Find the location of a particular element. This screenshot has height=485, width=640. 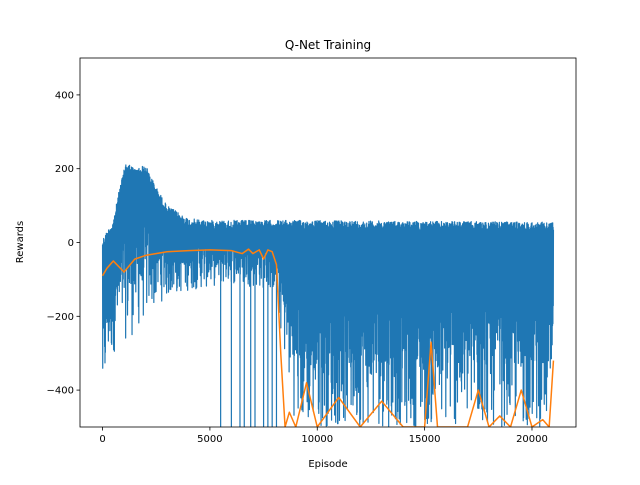

x-tick-label: 0 is located at coordinates (102, 439).